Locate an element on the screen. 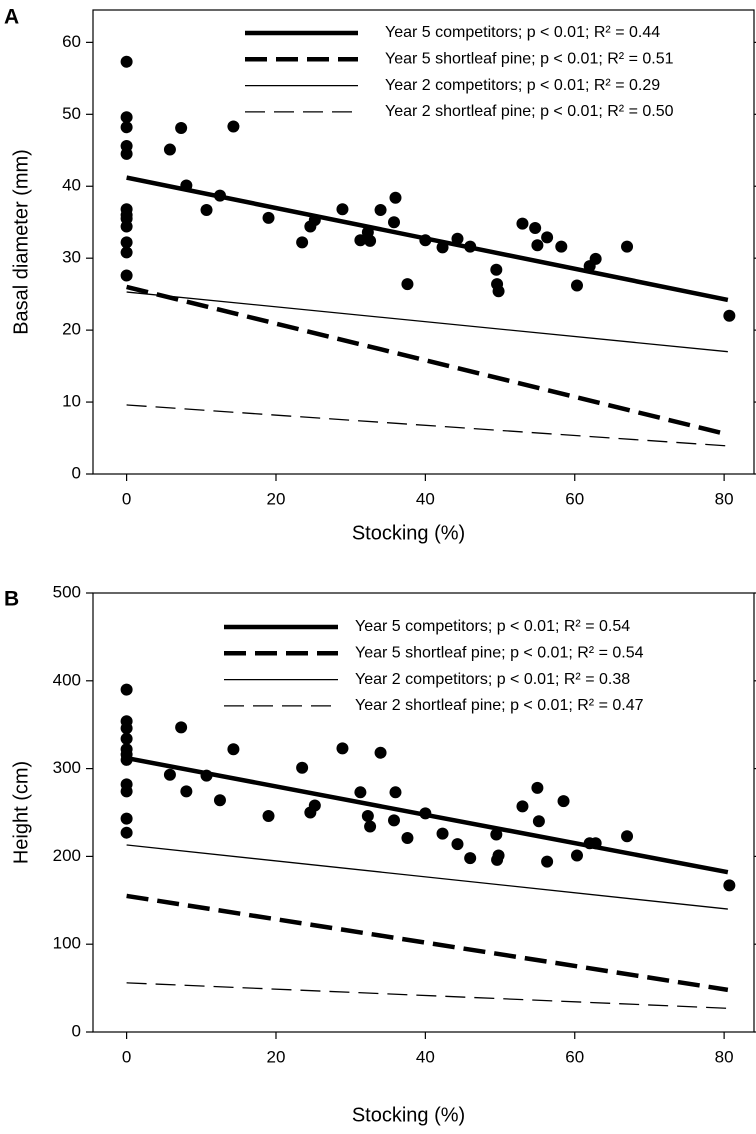  legend-label: Year 2 competitors; p < 0.01; R² = 0.38 is located at coordinates (492, 679).